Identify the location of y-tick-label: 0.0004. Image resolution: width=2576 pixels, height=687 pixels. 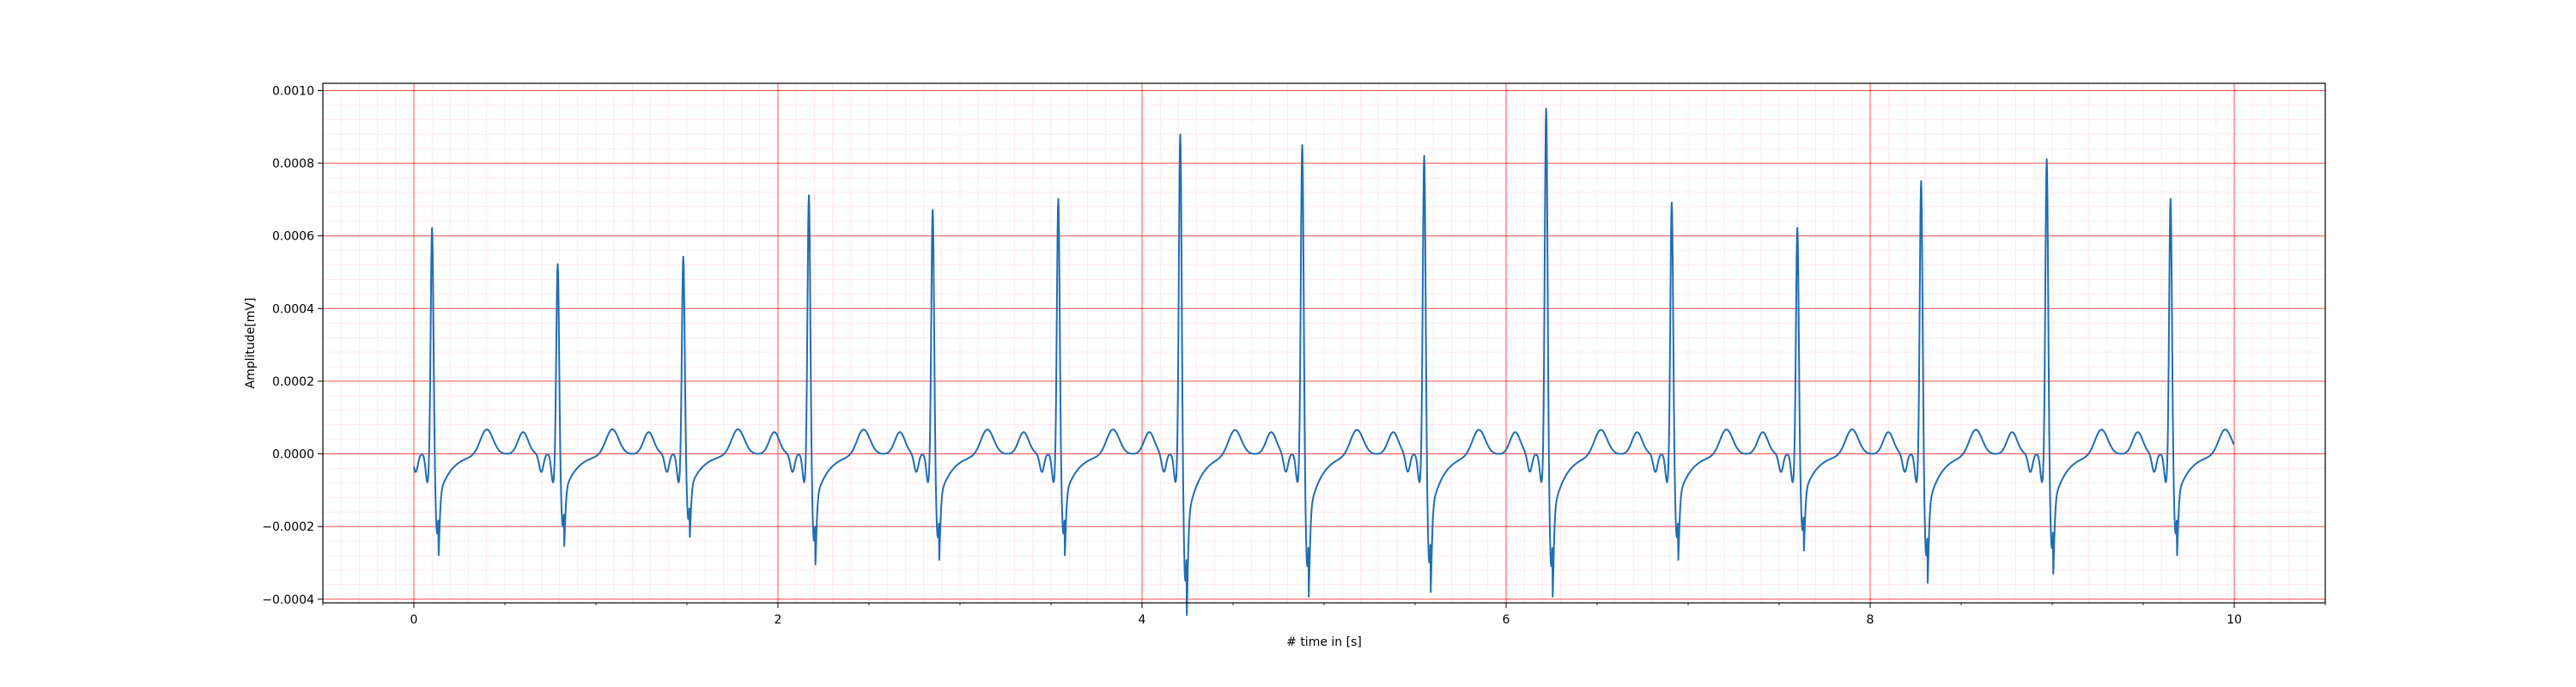
(293, 309).